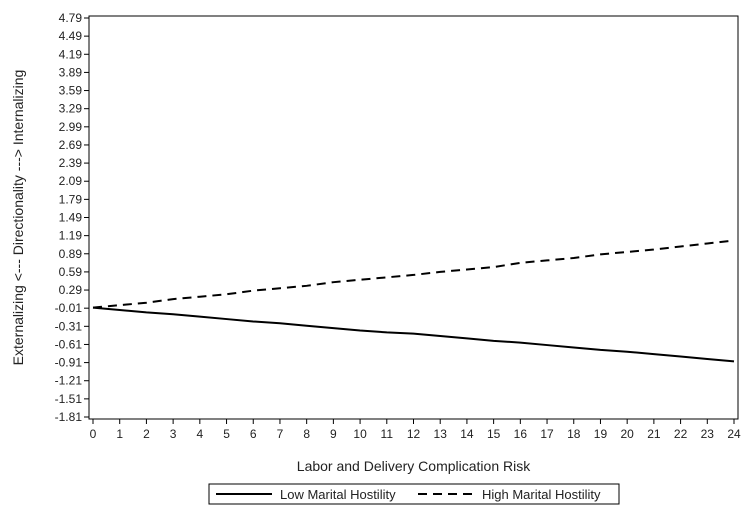 The width and height of the screenshot is (751, 523). I want to click on x-tick-label: 19, so click(601, 434).